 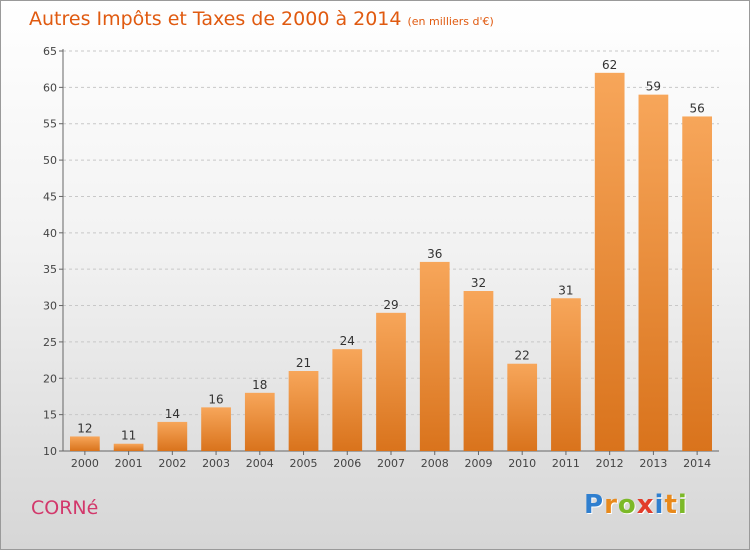 What do you see at coordinates (434, 254) in the screenshot?
I see `bar-value-label: 36` at bounding box center [434, 254].